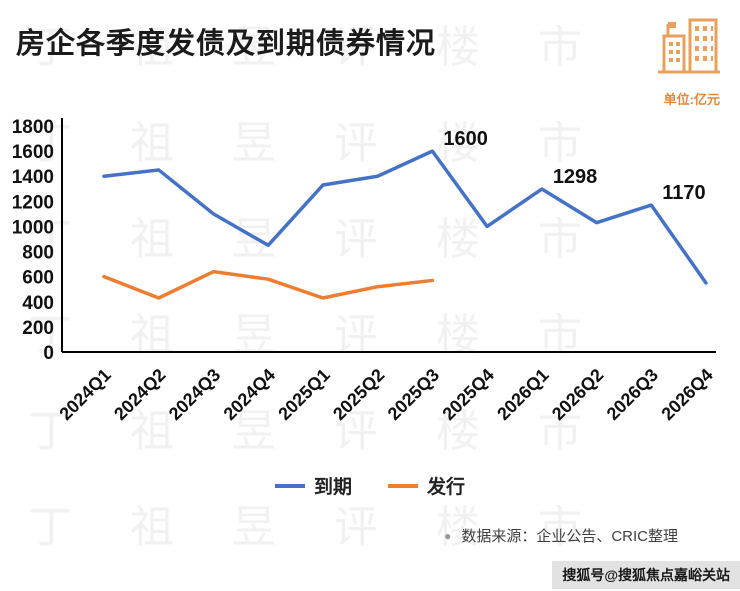 This screenshot has height=591, width=740. Describe the element at coordinates (646, 575) in the screenshot. I see `bottom-right-watermark: 搜狐号@搜狐焦点嘉峪关站` at that location.